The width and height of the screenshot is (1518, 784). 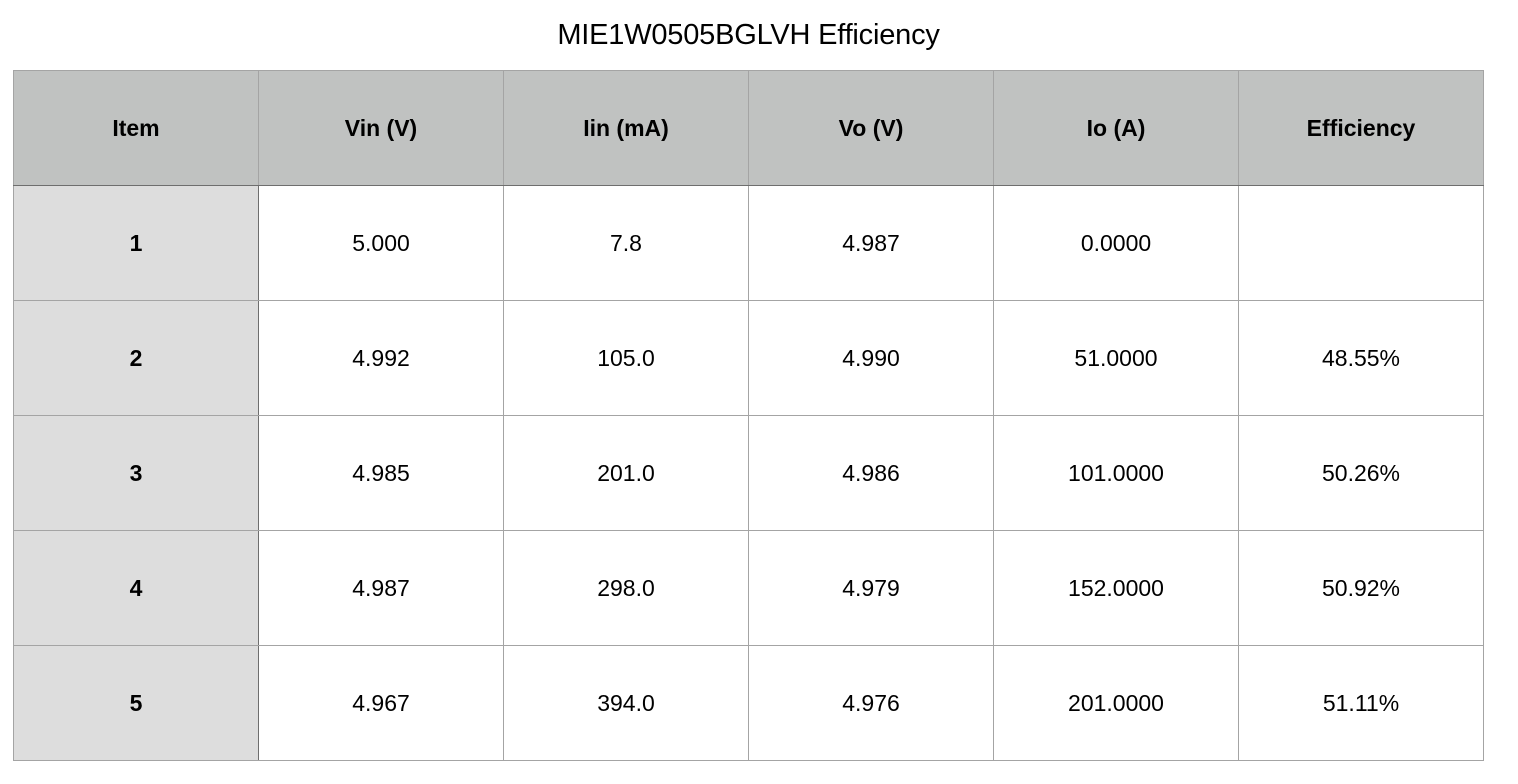 I want to click on vo-cell: 4.976, so click(x=871, y=703).